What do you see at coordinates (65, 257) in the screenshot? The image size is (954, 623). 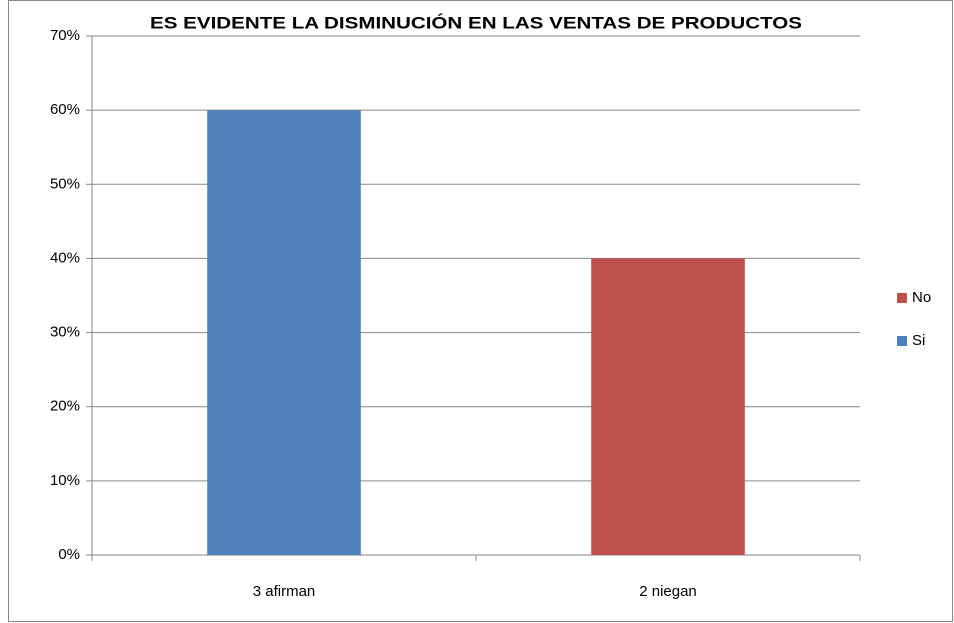 I see `y-tick-label: 40%` at bounding box center [65, 257].